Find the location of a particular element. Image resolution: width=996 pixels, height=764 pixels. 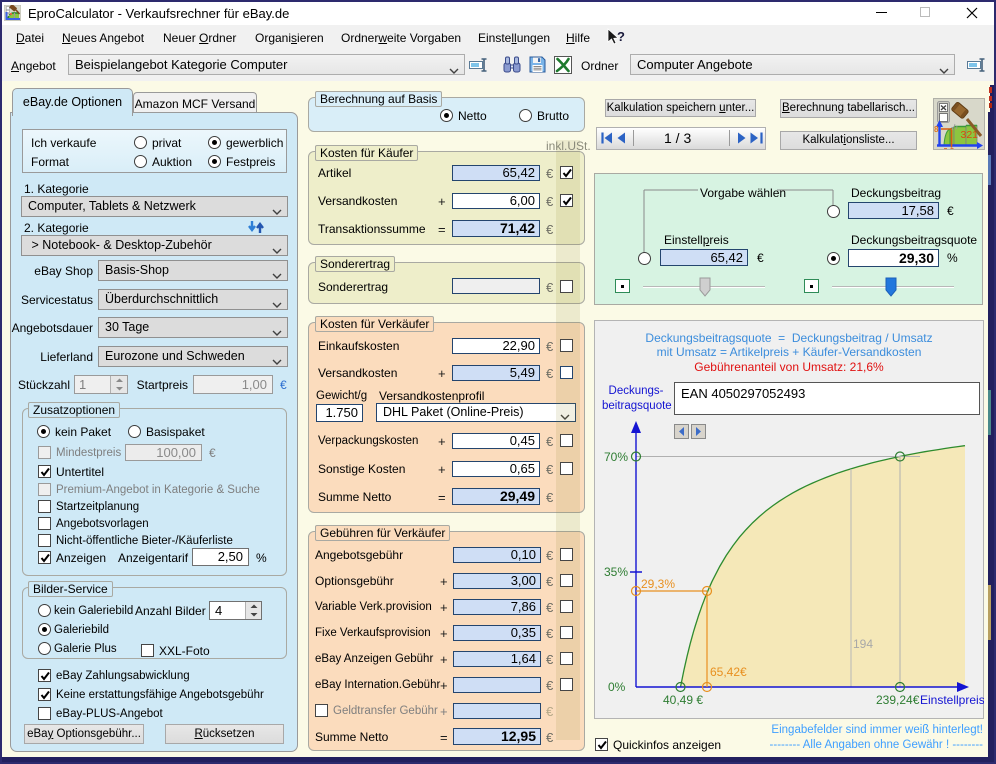

svg-text: 321 is located at coordinates (970, 135).